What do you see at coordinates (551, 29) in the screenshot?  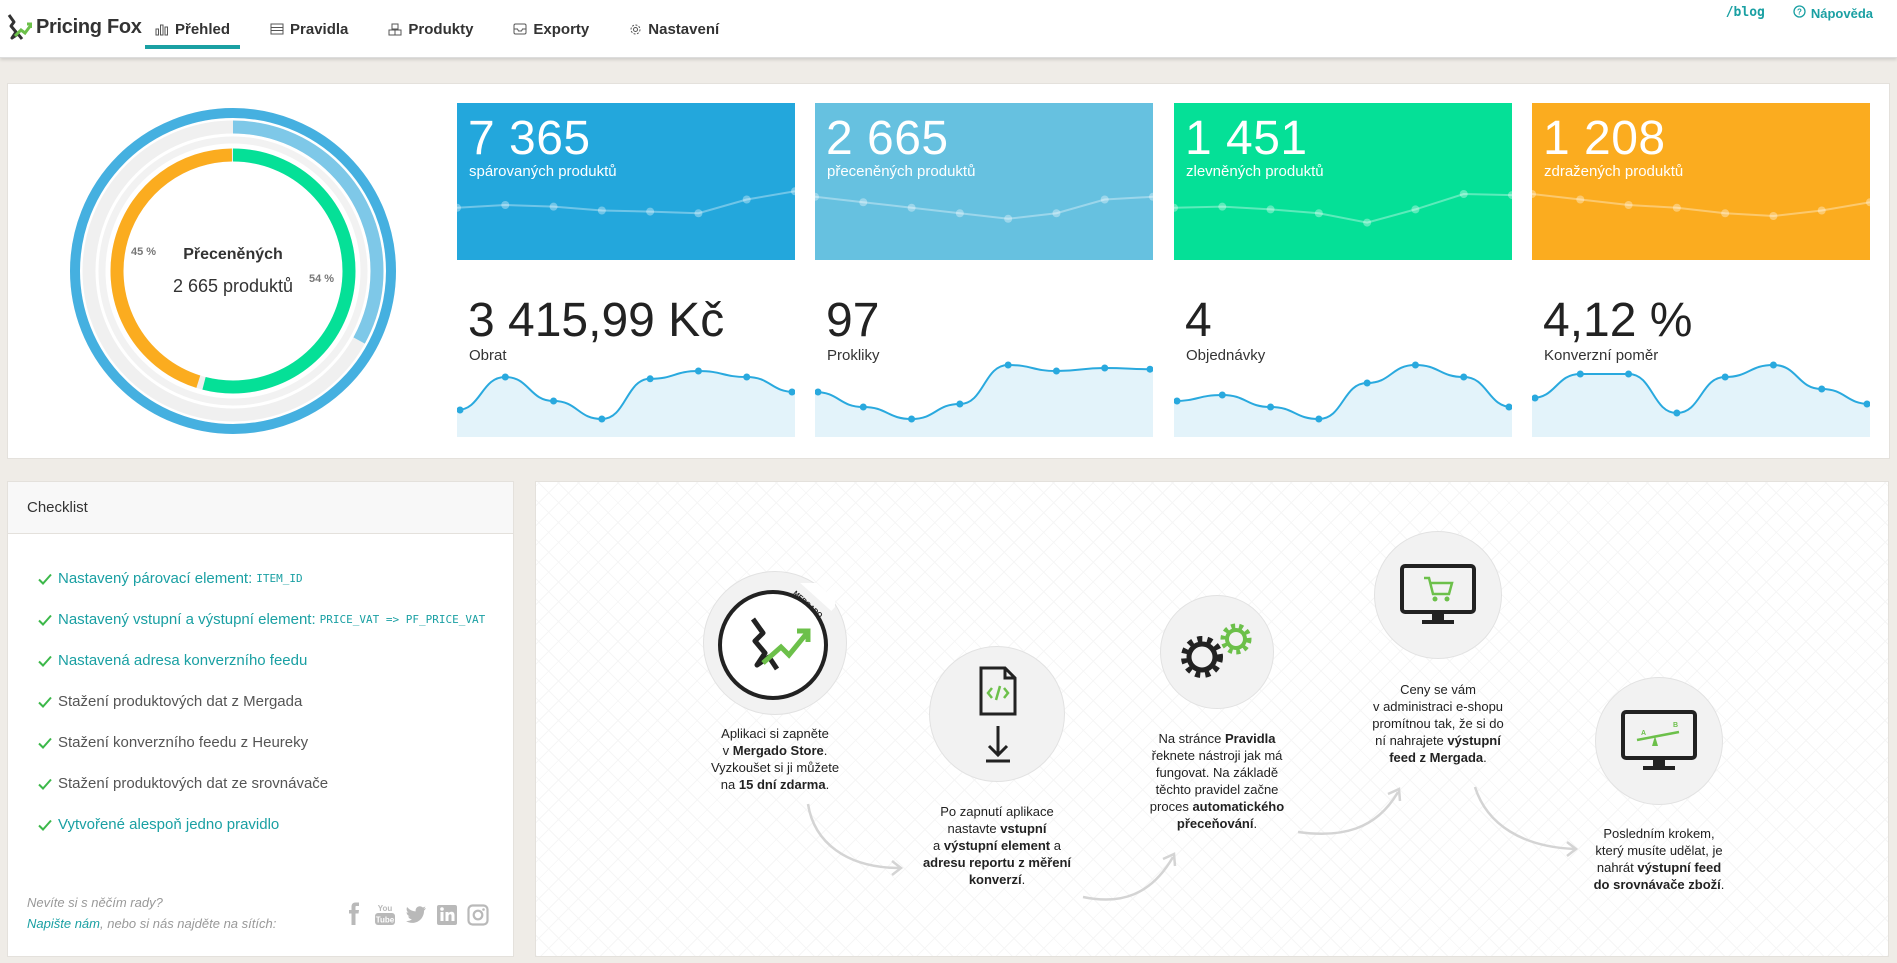 I see `tab-exporty: Exporty` at bounding box center [551, 29].